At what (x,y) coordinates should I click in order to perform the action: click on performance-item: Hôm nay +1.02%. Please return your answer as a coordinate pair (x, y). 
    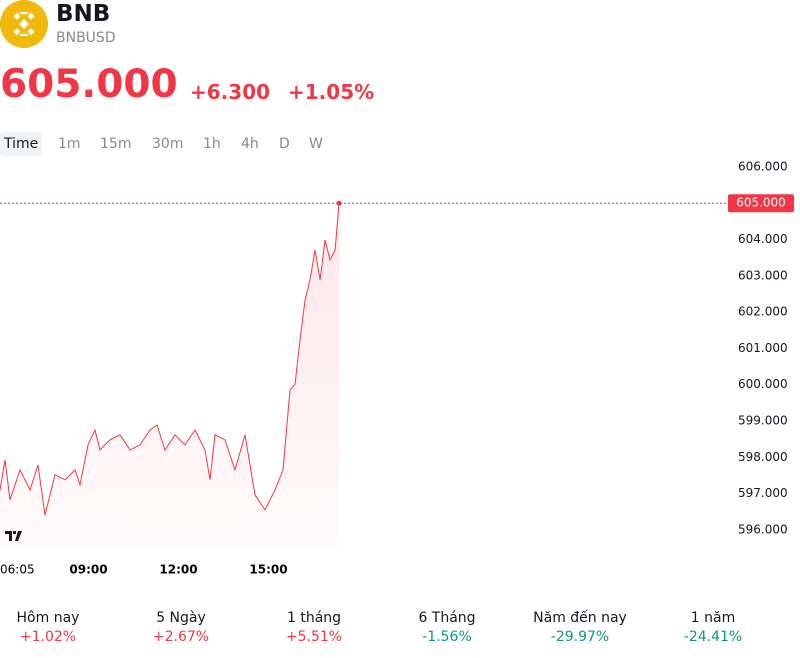
    Looking at the image, I should click on (56, 627).